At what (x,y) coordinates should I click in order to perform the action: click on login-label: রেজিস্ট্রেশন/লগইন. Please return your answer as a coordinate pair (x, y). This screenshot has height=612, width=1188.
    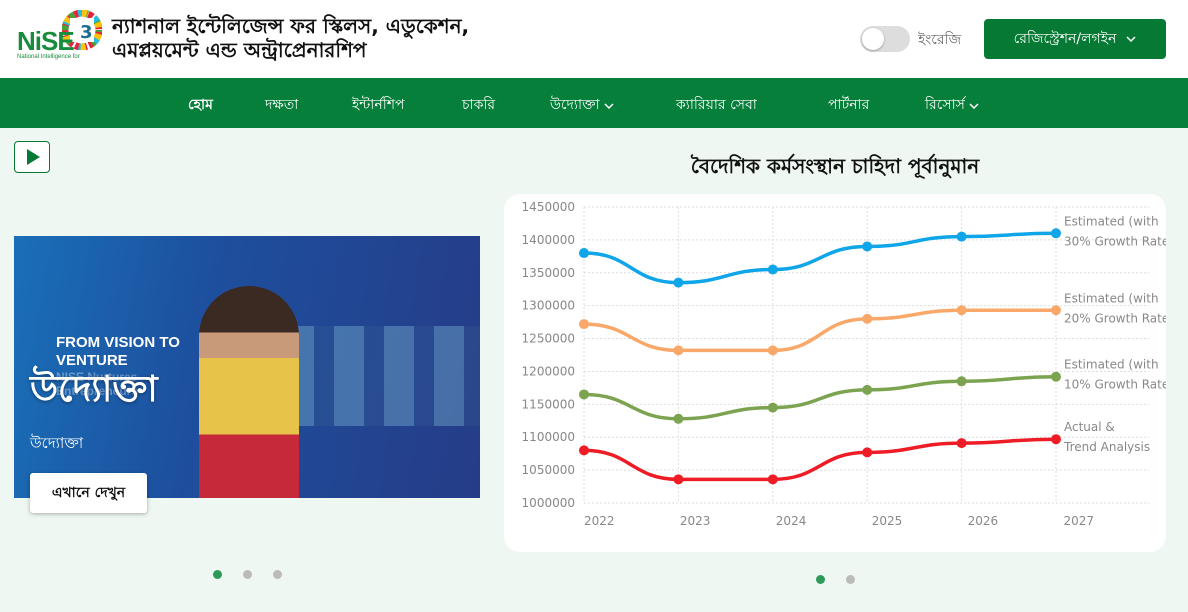
    Looking at the image, I should click on (1065, 39).